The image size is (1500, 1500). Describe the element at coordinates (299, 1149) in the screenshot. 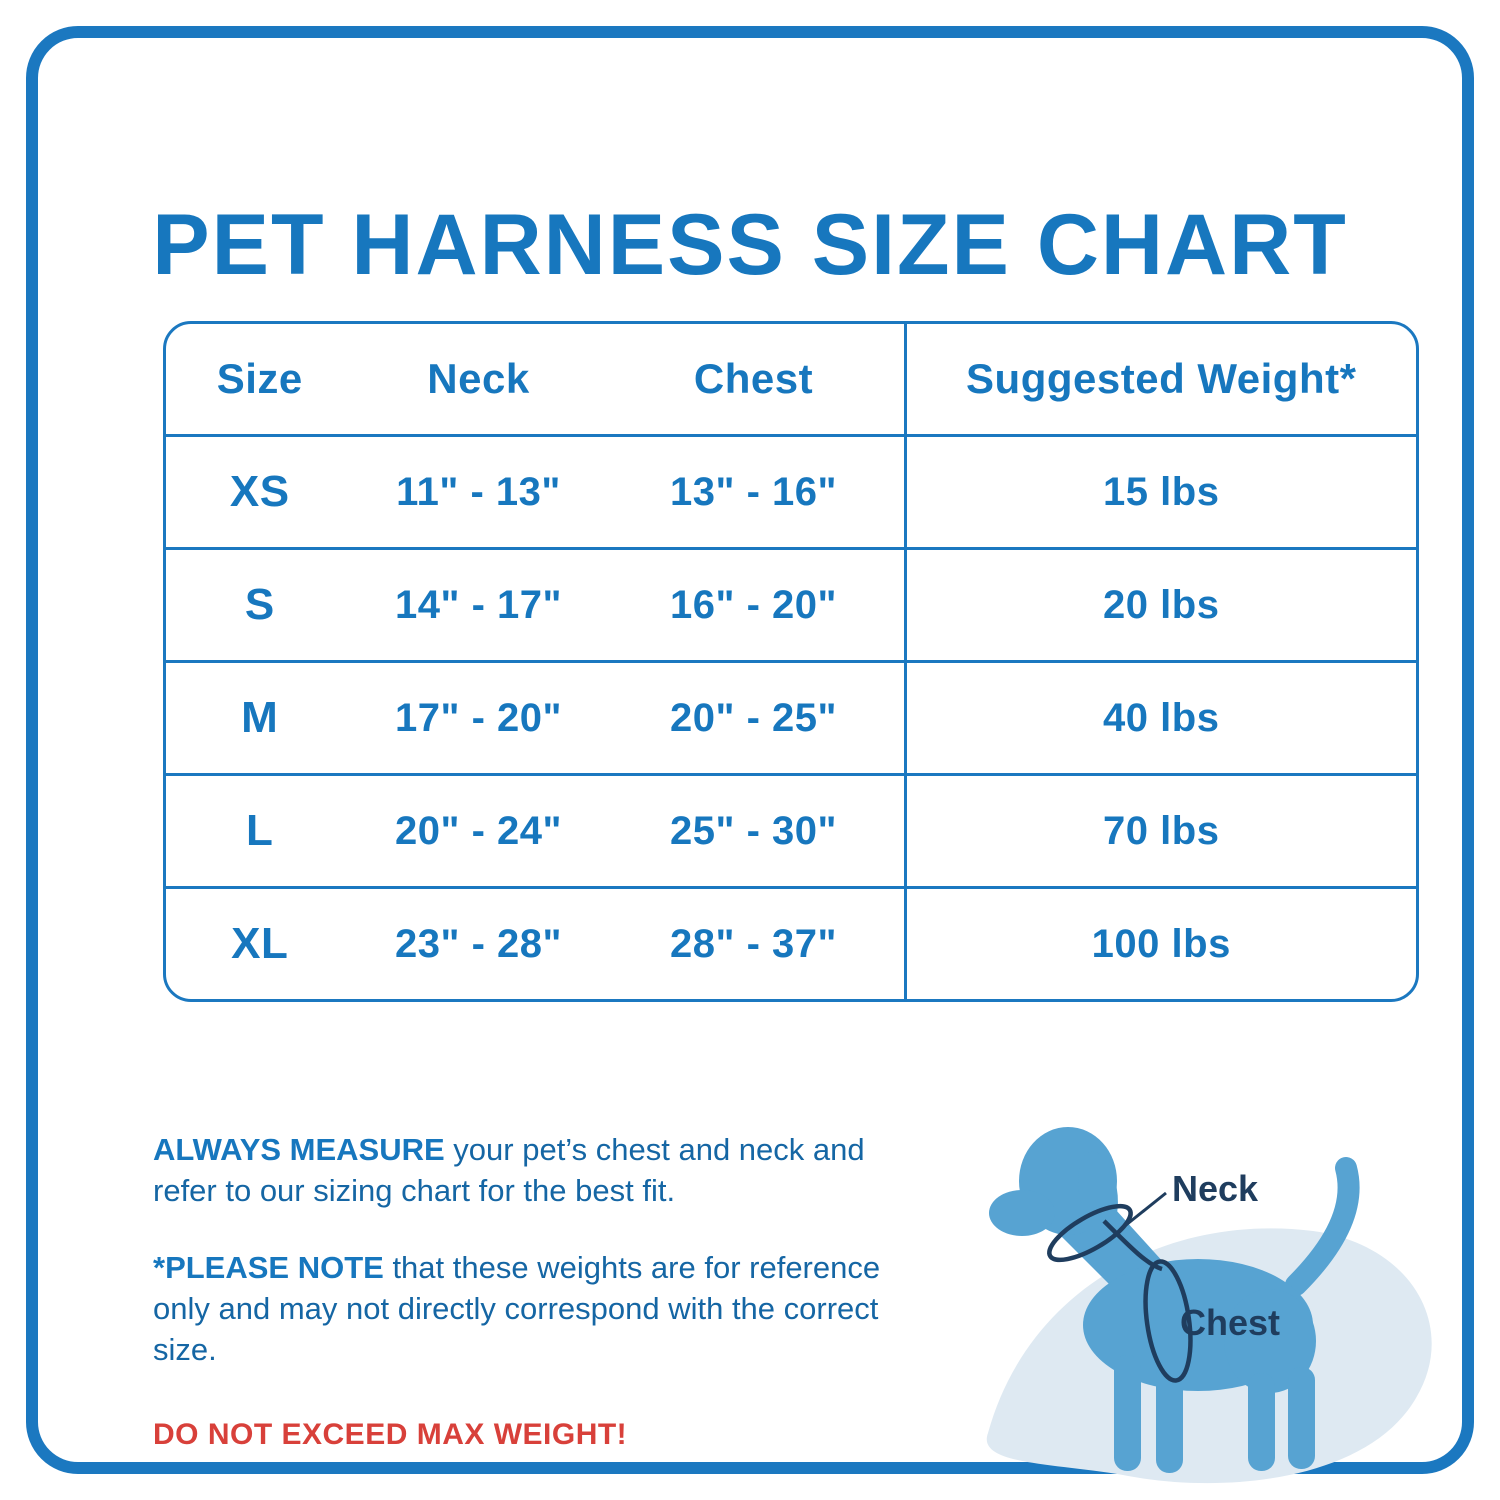

I see `measure-note-lead: ALWAYS MEASURE` at that location.